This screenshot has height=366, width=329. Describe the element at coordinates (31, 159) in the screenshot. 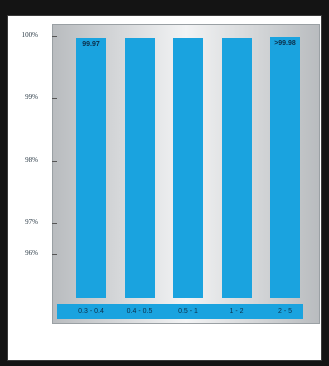

I see `y-tick-label: 98%` at that location.